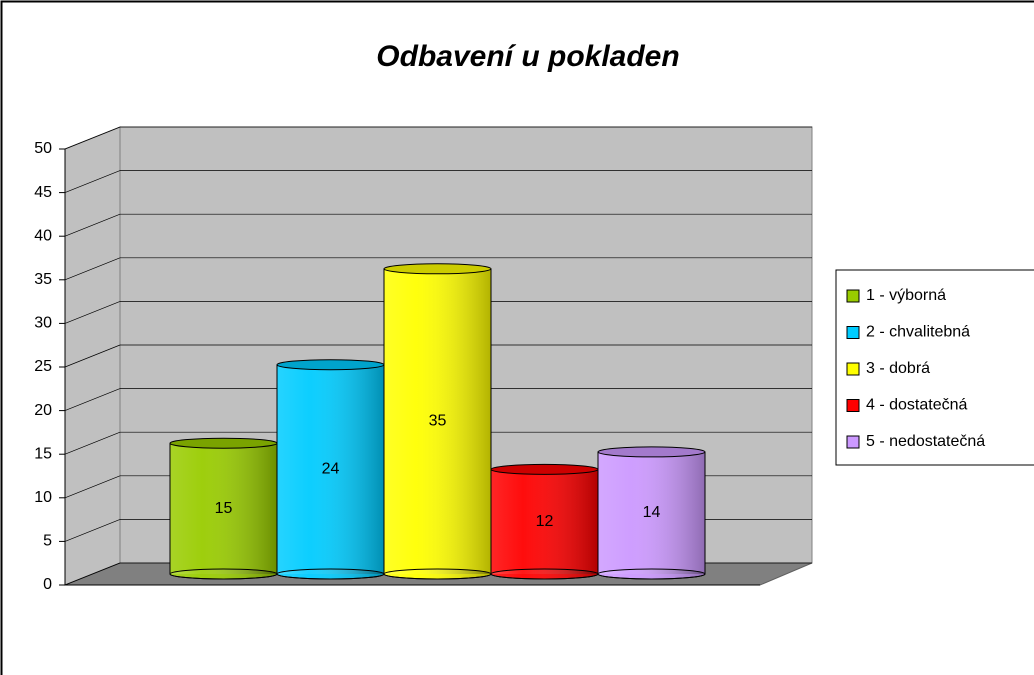  Describe the element at coordinates (47, 584) in the screenshot. I see `y-tick-label: 0` at that location.